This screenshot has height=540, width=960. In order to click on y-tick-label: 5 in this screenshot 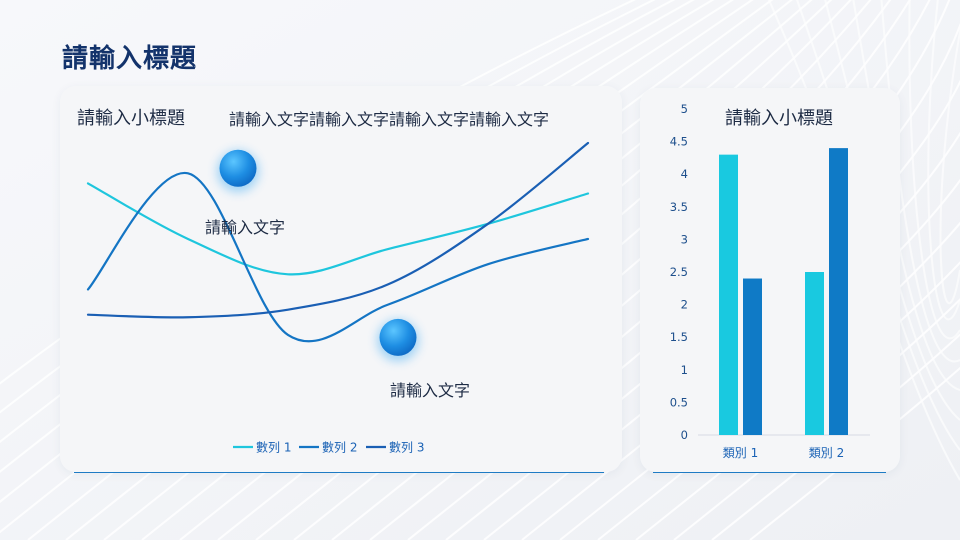, I will do `click(684, 109)`.